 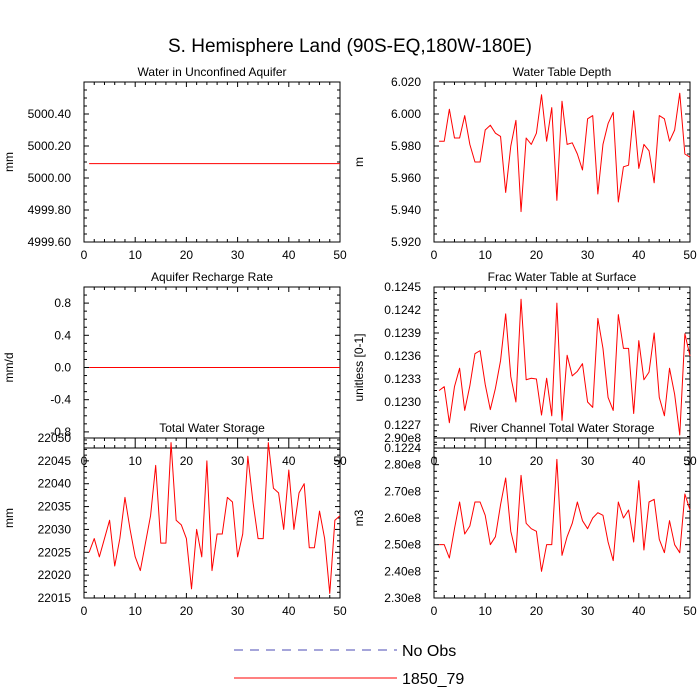 What do you see at coordinates (402, 310) in the screenshot?
I see `y-tick-label: 0.1242` at bounding box center [402, 310].